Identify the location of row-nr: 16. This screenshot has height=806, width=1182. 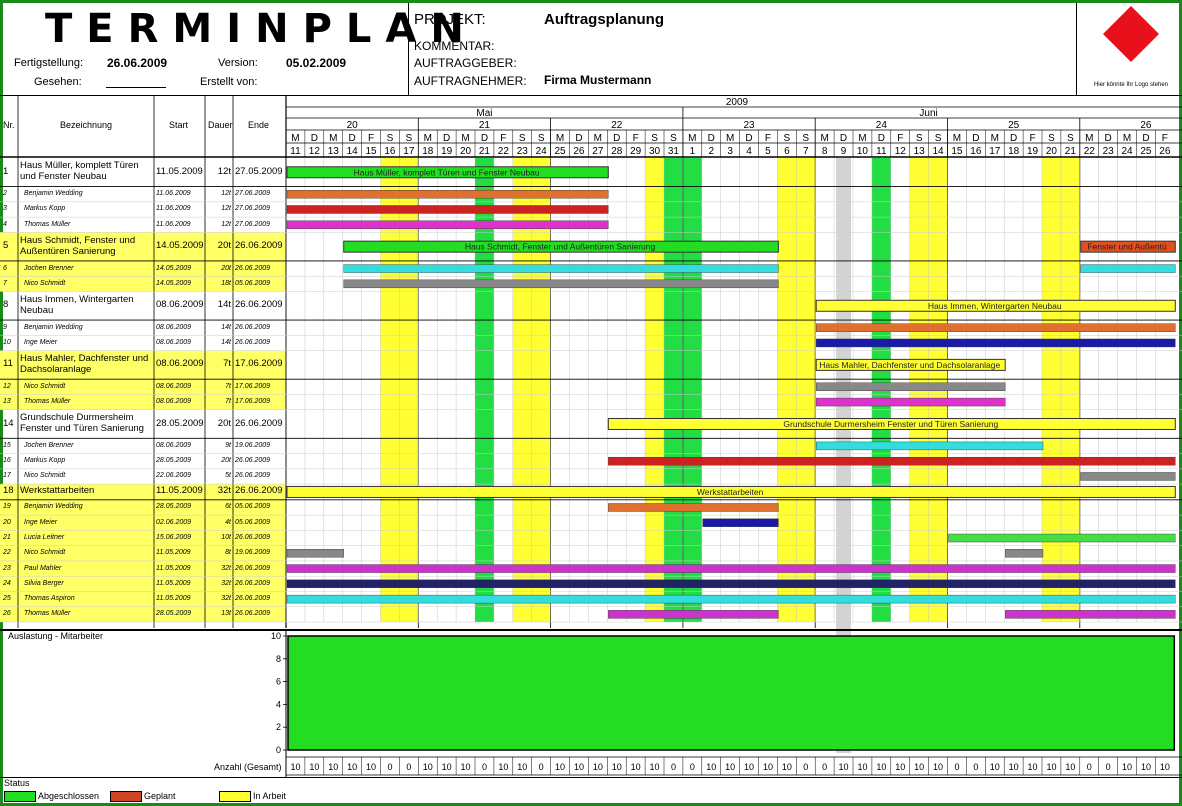
(7, 461).